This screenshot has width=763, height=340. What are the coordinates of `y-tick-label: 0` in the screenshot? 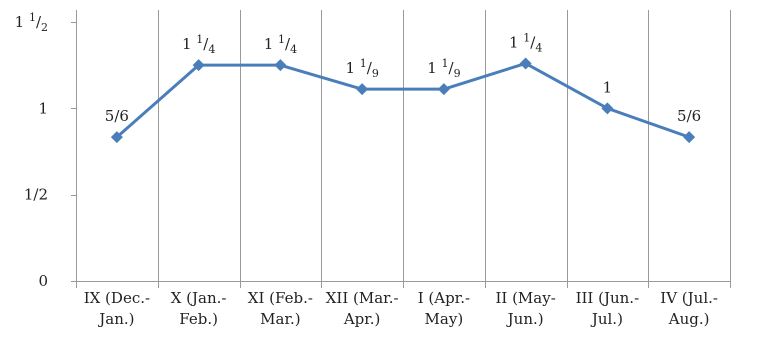 It's located at (43, 281).